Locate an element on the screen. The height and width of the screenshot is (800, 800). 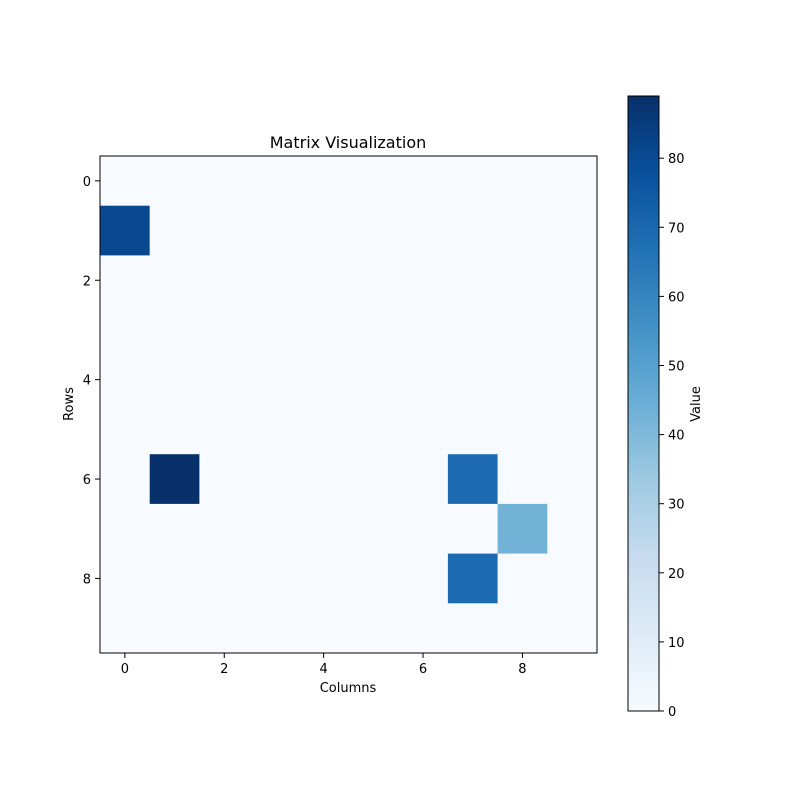
colorbar-tick-label: 10 is located at coordinates (676, 643).